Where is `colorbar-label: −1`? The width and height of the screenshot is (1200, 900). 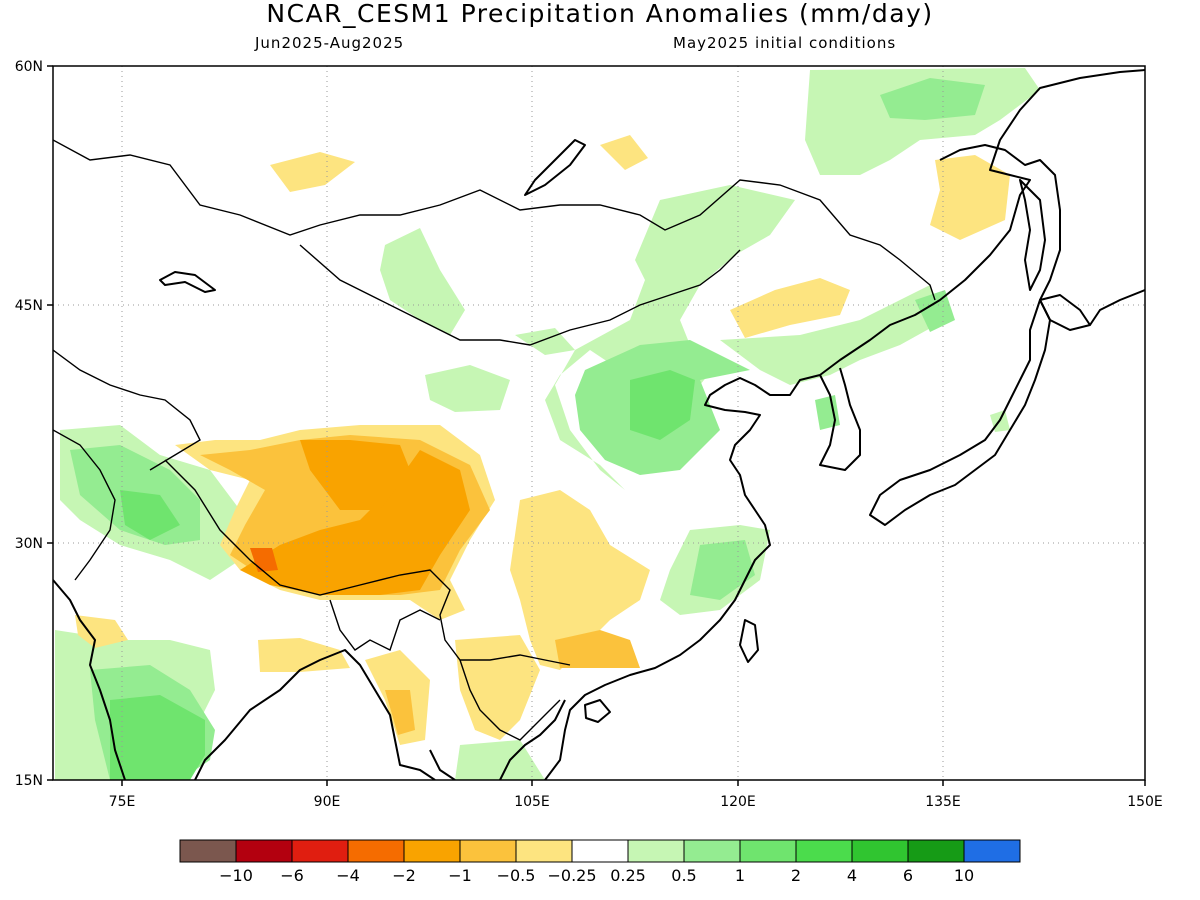
colorbar-label: −1 is located at coordinates (460, 875).